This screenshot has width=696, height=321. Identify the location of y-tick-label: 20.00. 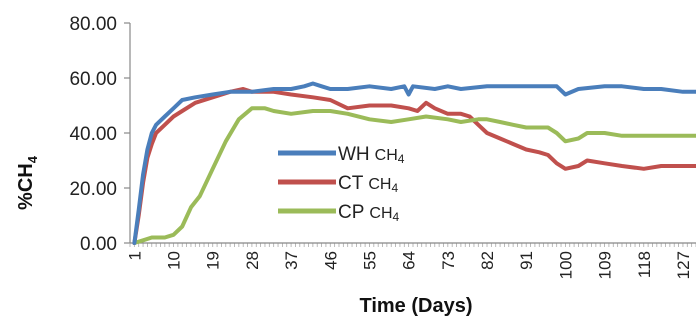
(93, 189).